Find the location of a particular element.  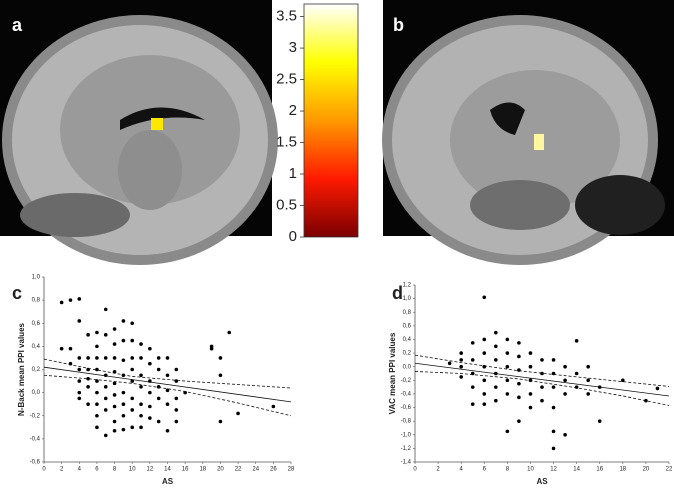

y-tick-label: -0,8 is located at coordinates (406, 422).